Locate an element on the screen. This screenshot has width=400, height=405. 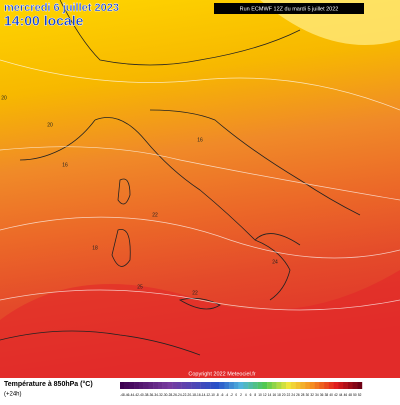
colorbar-label: 24 is located at coordinates (293, 395).